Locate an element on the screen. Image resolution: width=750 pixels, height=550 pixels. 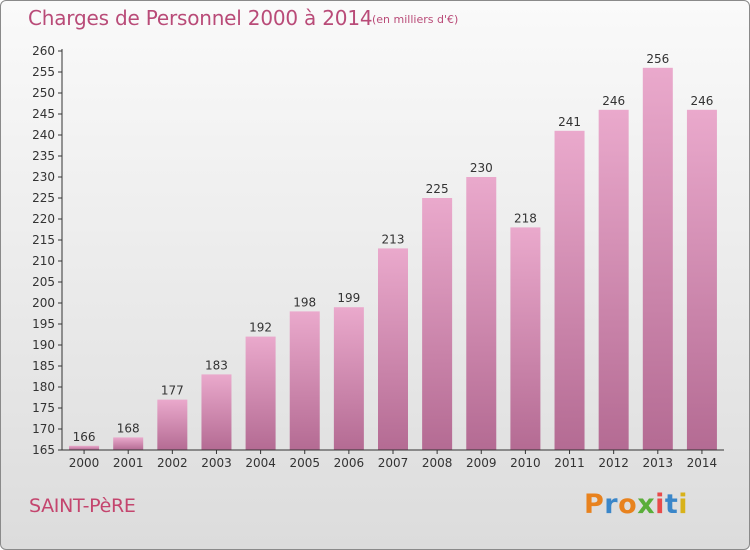
x-tick-label-2004: 2004 is located at coordinates (260, 463).